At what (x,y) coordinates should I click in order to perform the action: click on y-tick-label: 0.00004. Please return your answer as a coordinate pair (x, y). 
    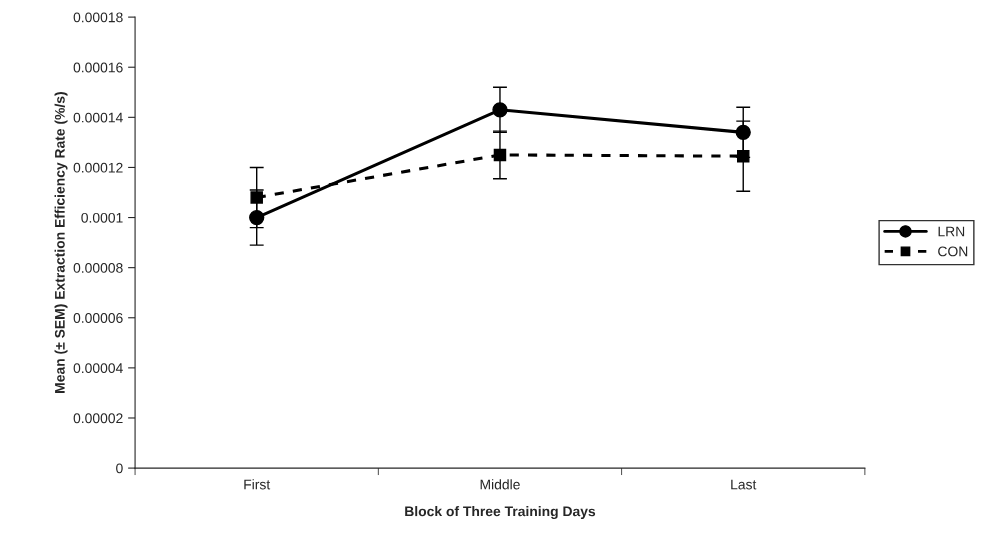
    Looking at the image, I should click on (98, 368).